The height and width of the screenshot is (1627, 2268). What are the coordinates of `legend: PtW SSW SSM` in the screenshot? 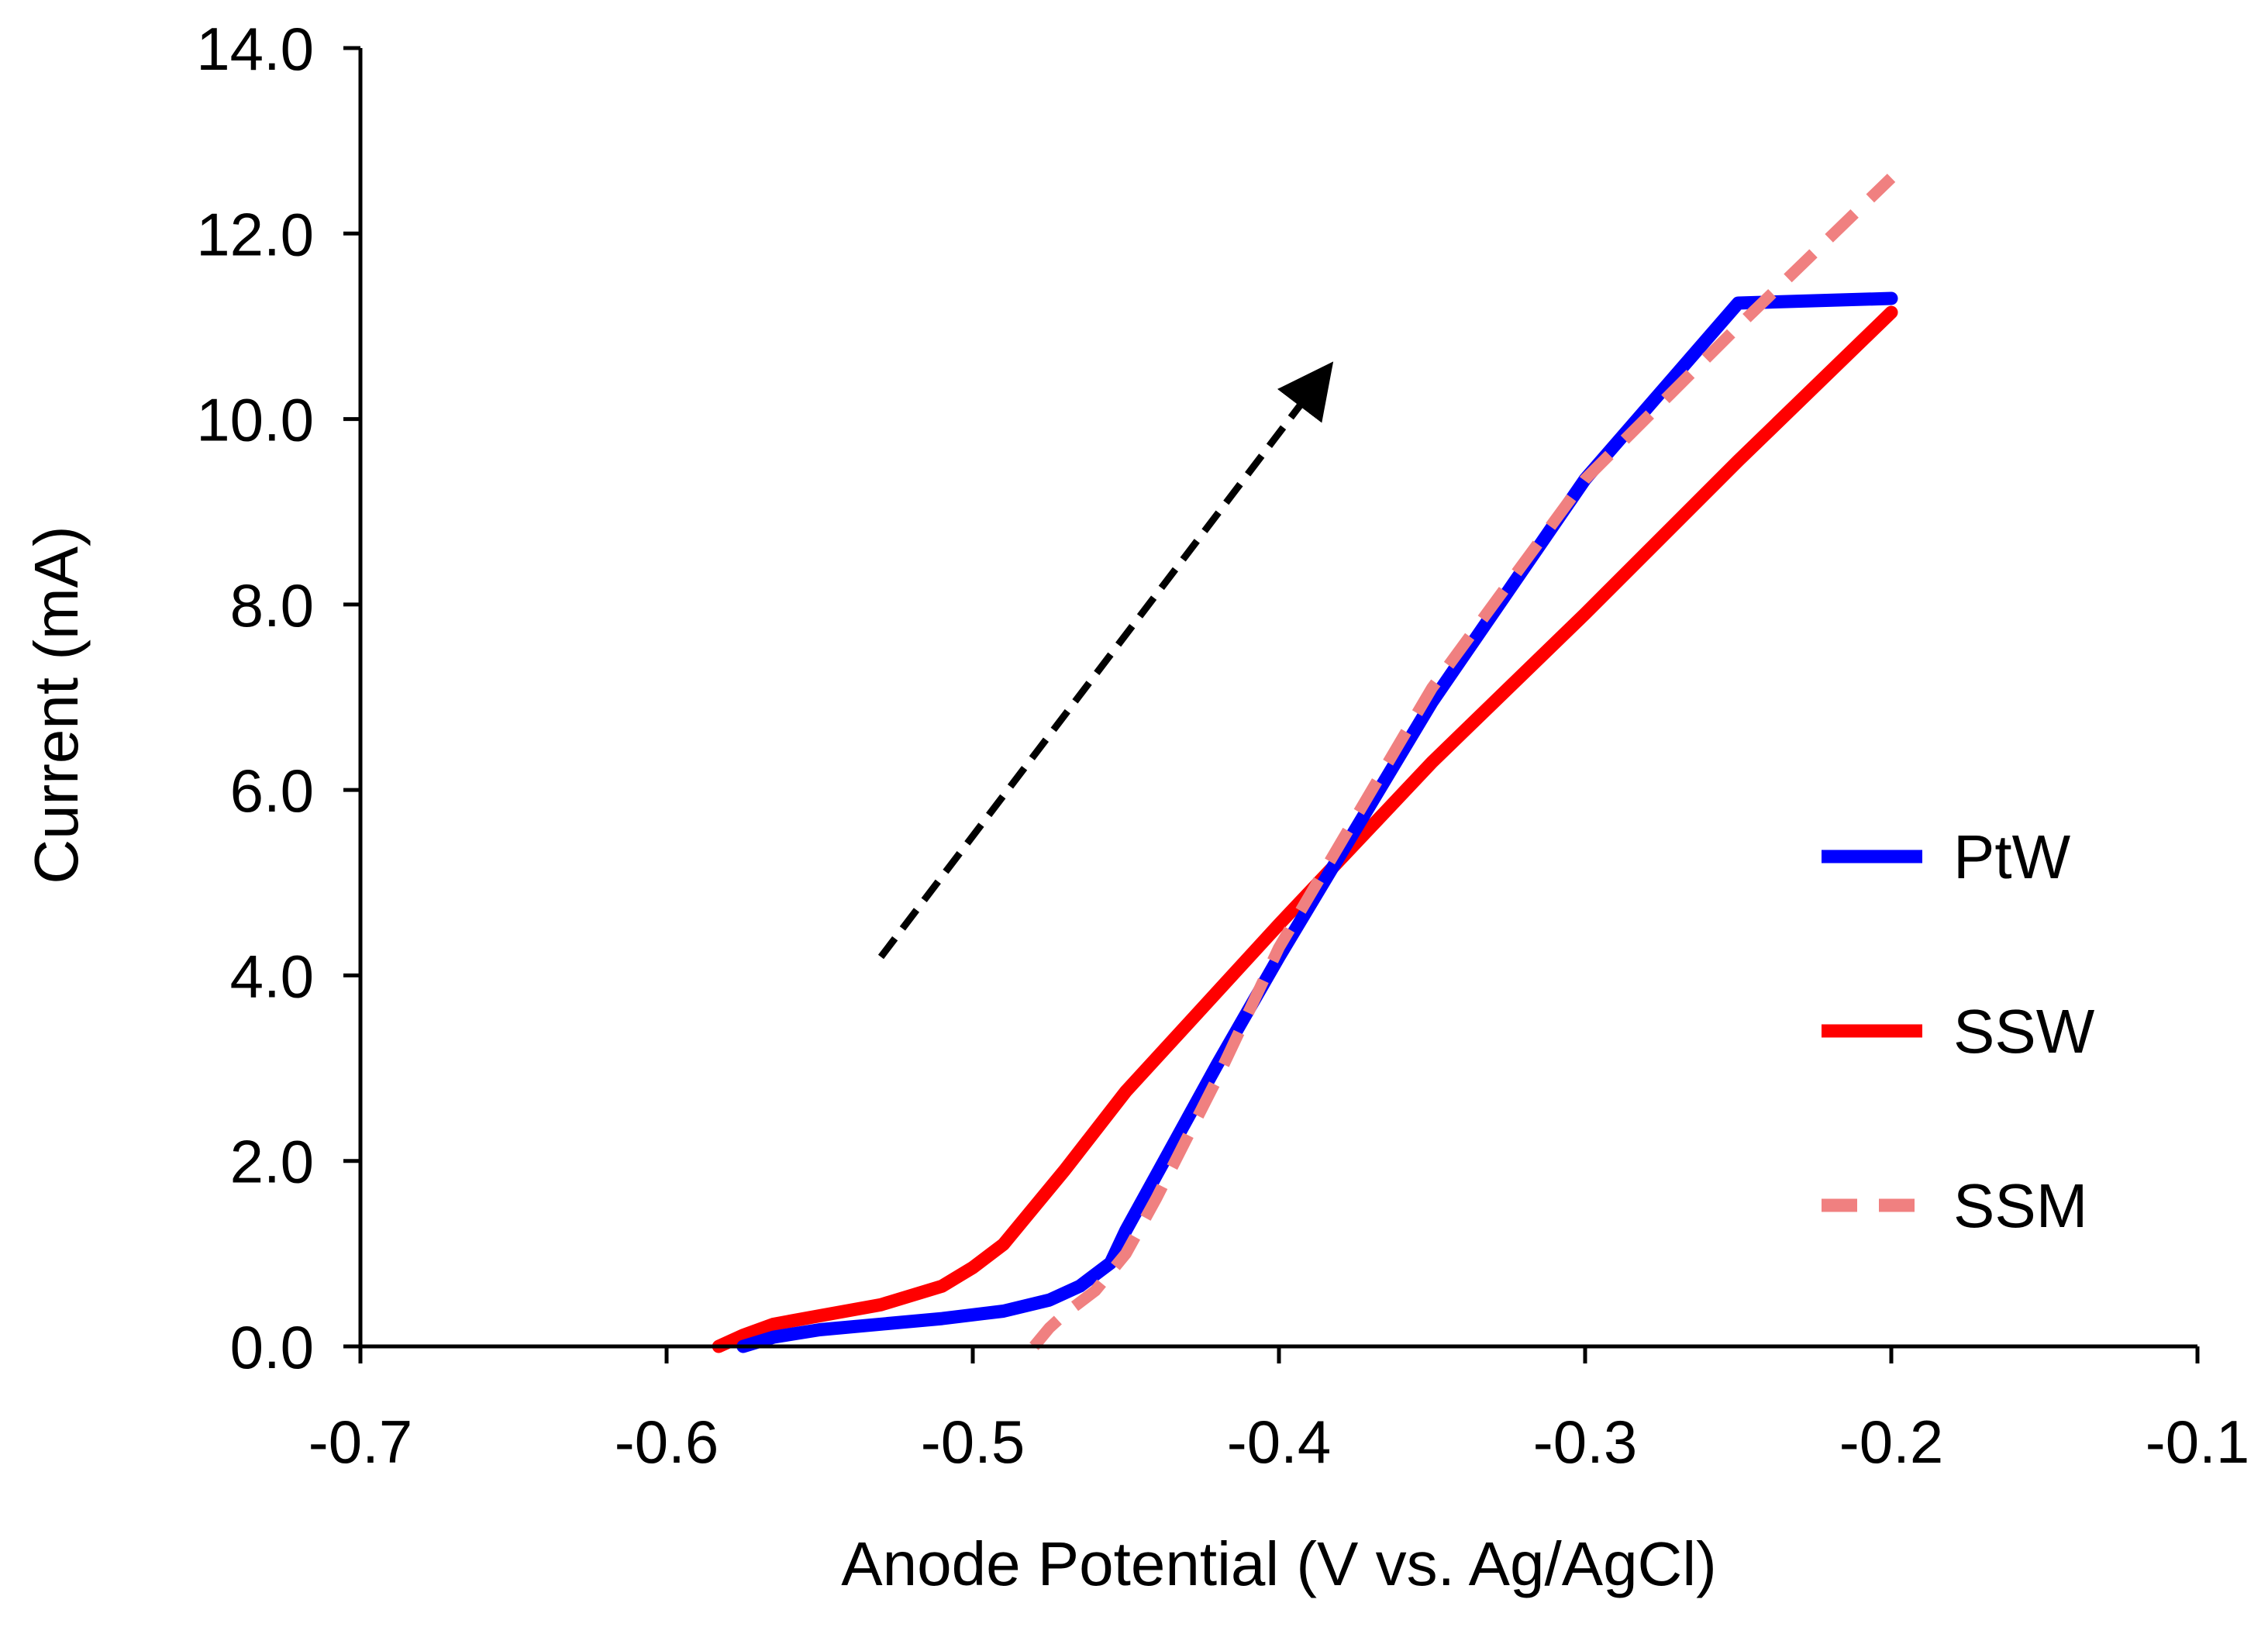 It's located at (1959, 1031).